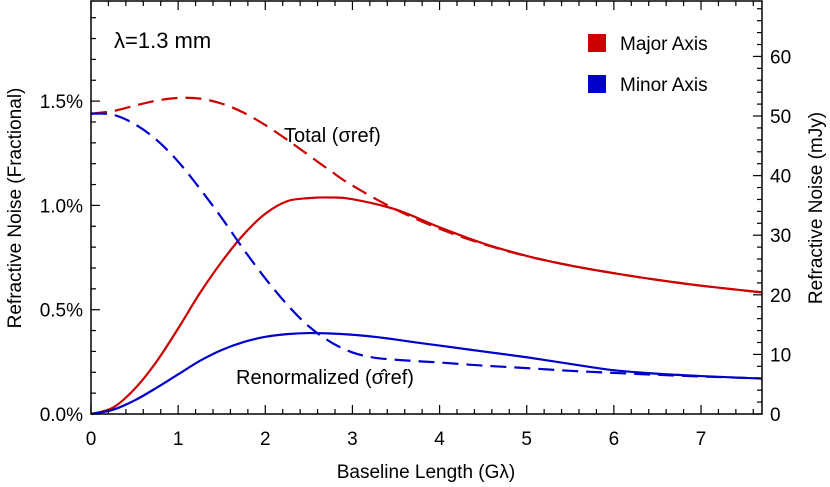 The width and height of the screenshot is (830, 487). What do you see at coordinates (816, 208) in the screenshot?
I see `y-axis-label-right: Refractive Noise (mJy)` at bounding box center [816, 208].